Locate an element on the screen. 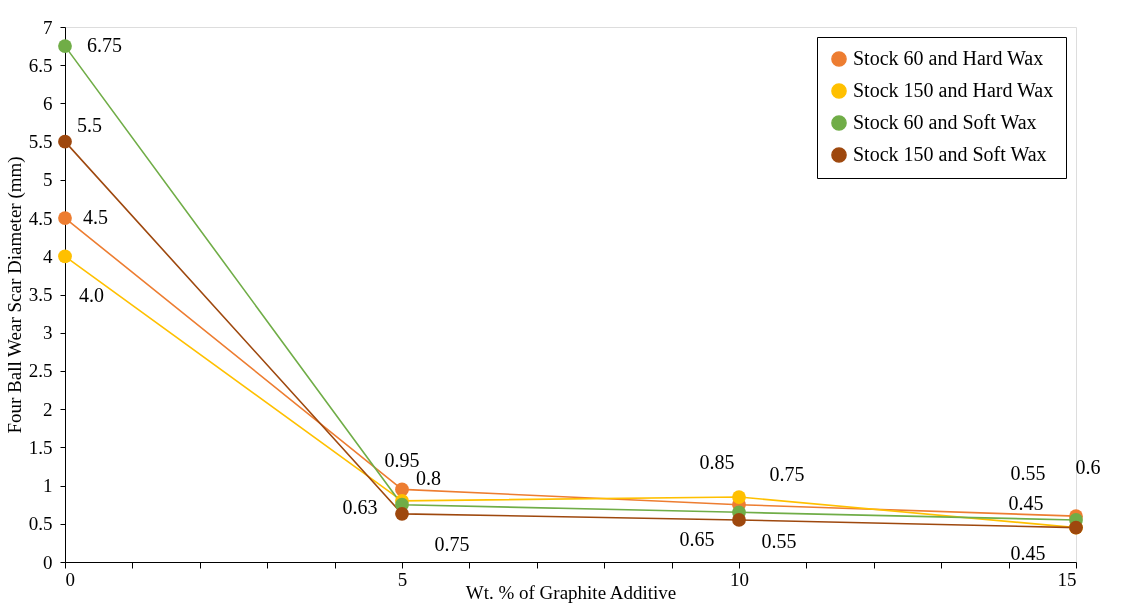 This screenshot has width=1121, height=607. y-tick-label: 0 is located at coordinates (48, 562).